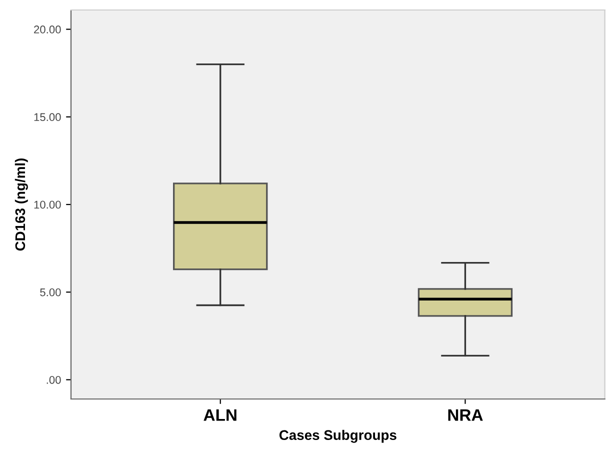 This screenshot has width=606, height=451. What do you see at coordinates (50, 292) in the screenshot?
I see `y-tick-label: 5.00` at bounding box center [50, 292].